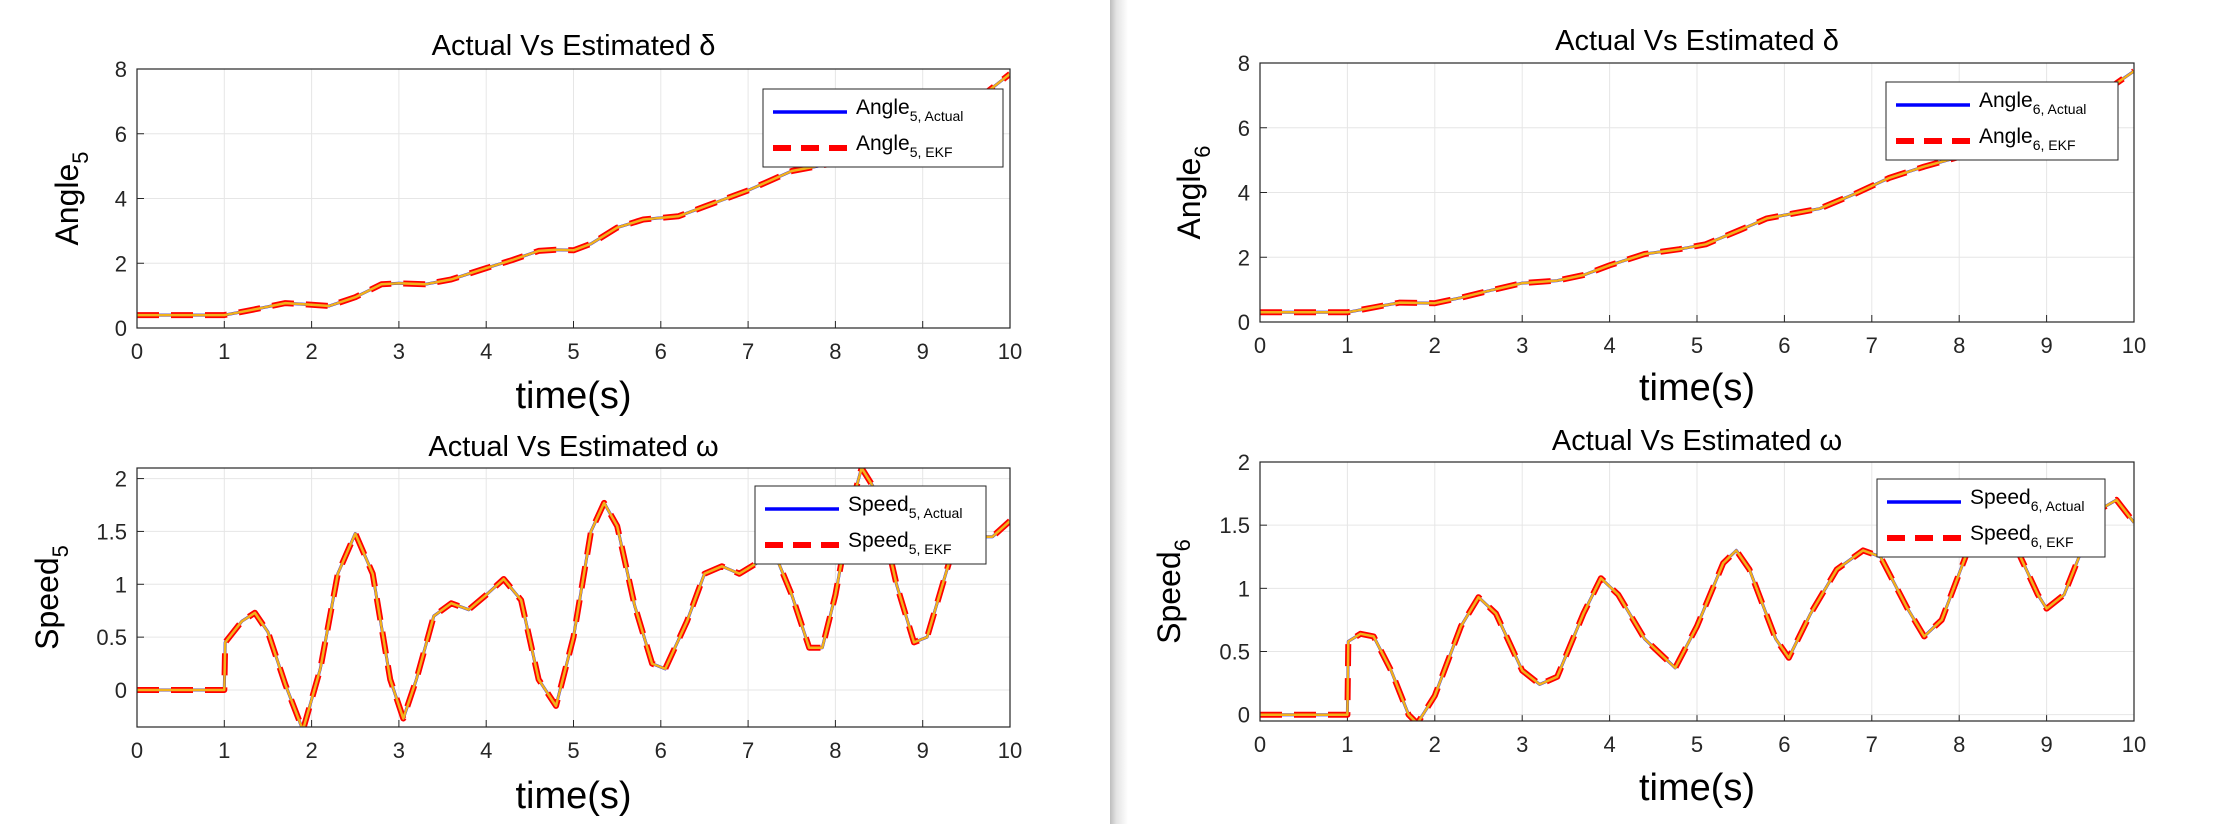  Describe the element at coordinates (900, 543) in the screenshot. I see `legend-entry-label: Speed5, EKF` at that location.